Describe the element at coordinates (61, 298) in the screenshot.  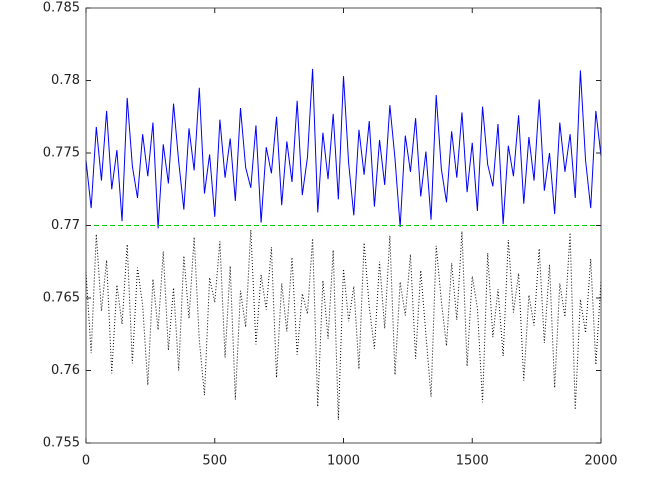
I see `y-tick-label: 0.765` at that location.